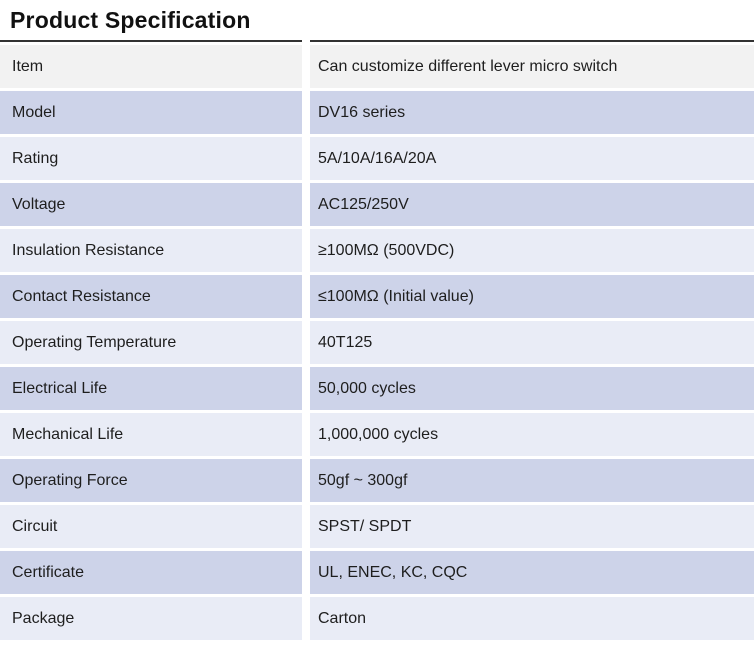 The width and height of the screenshot is (754, 650). What do you see at coordinates (532, 204) in the screenshot?
I see `row-value-voltage: AC125/250V` at bounding box center [532, 204].